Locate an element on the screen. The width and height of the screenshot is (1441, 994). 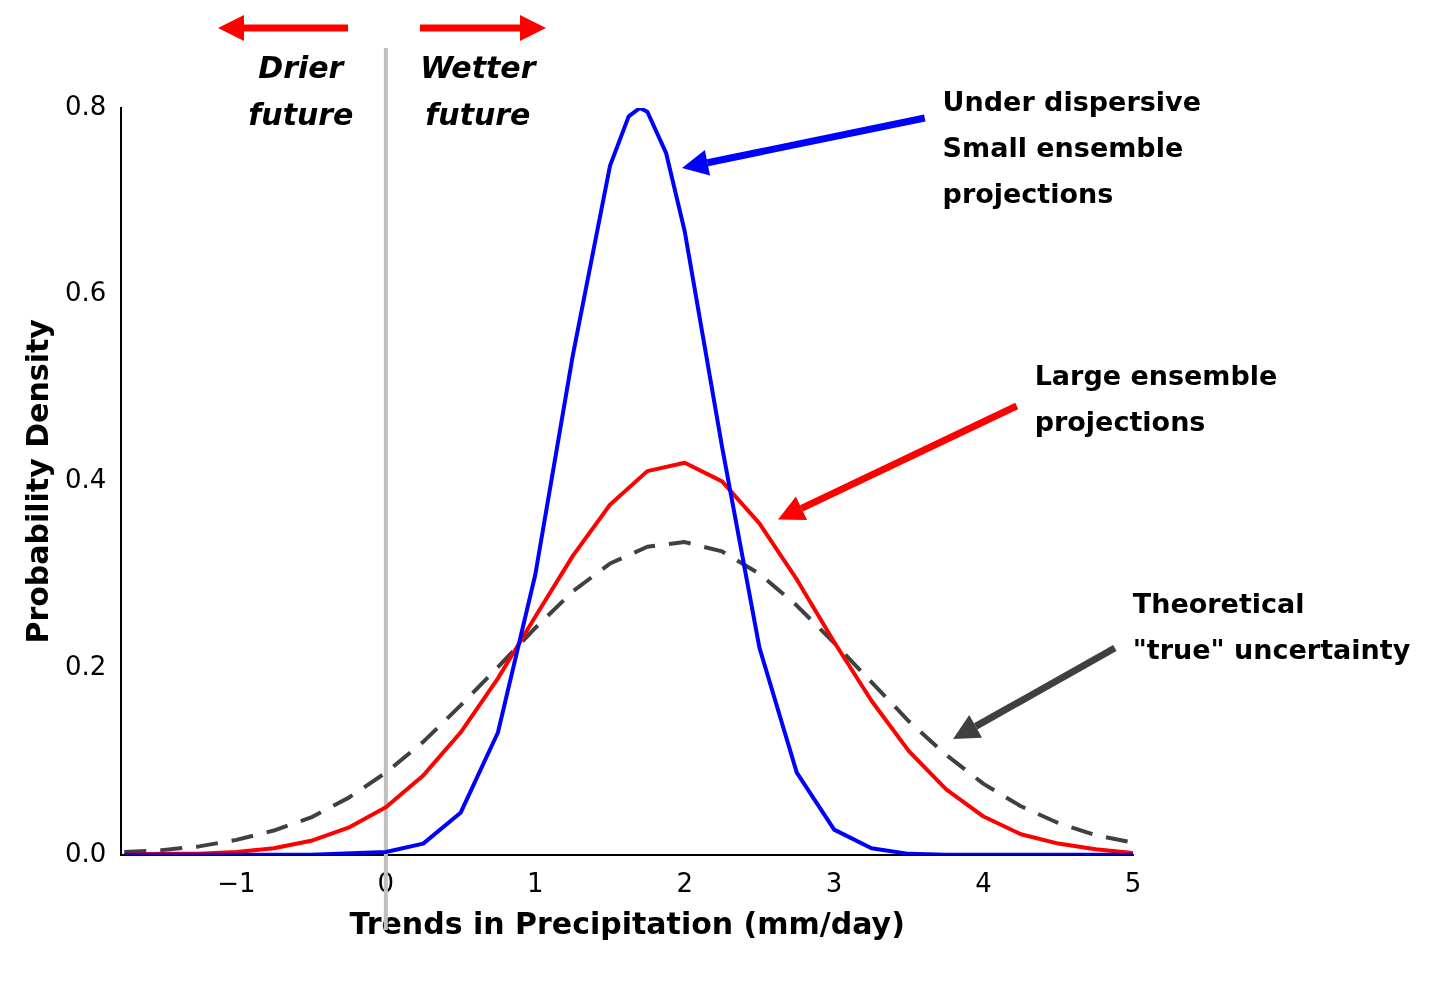
annotation: Large ensemble projections is located at coordinates (1156, 398).